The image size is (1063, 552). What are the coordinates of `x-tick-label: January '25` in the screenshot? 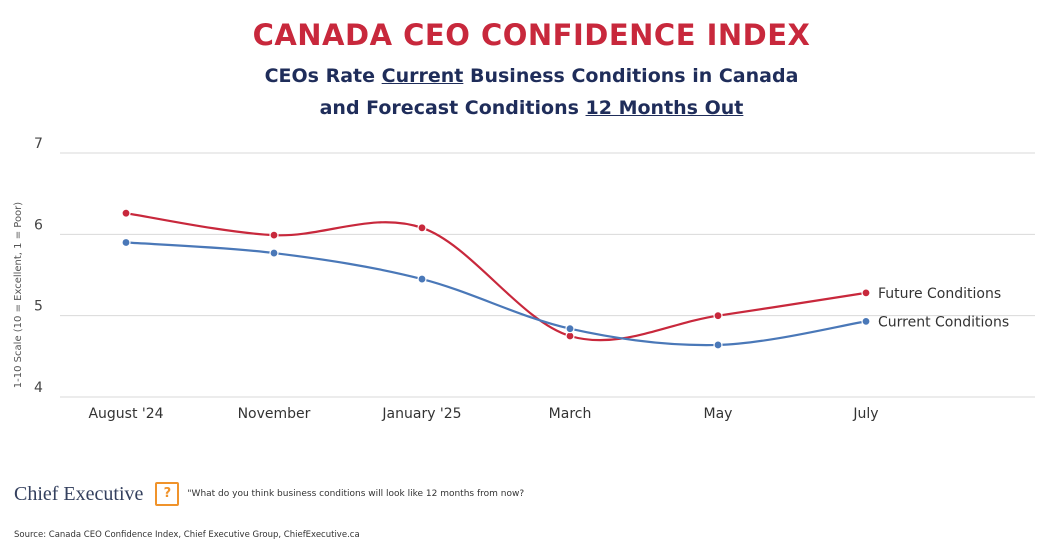 It's located at (421, 414).